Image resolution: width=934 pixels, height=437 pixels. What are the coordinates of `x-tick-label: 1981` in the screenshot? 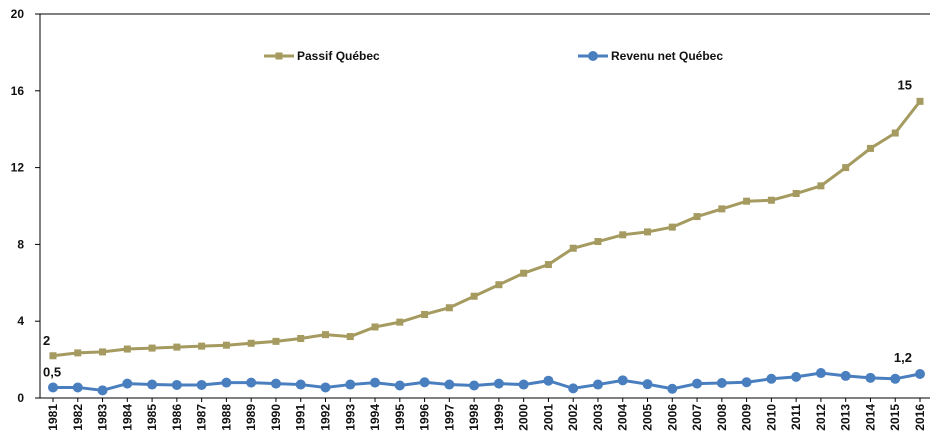 It's located at (53, 417).